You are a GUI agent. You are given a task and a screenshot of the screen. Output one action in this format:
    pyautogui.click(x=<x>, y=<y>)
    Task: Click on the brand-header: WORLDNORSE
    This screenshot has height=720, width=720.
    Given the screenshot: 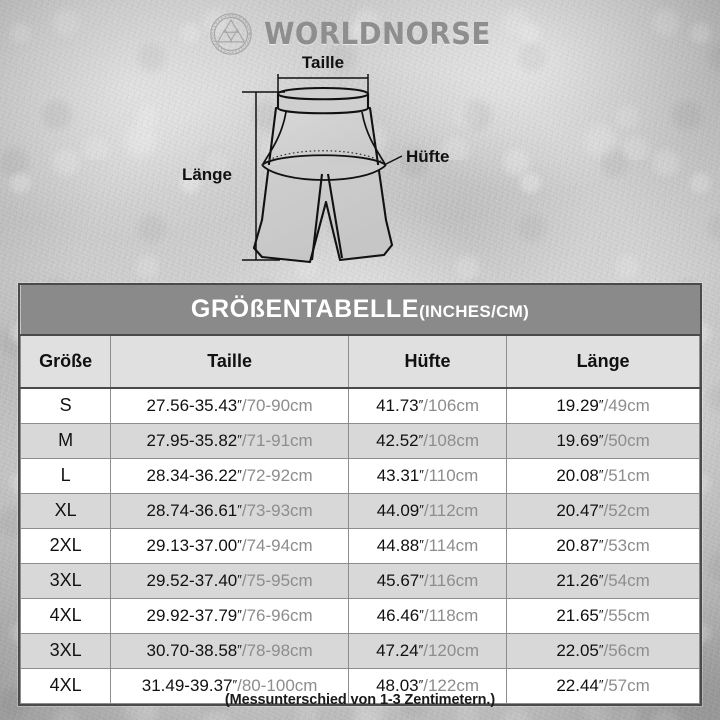 What is the action you would take?
    pyautogui.click(x=360, y=34)
    